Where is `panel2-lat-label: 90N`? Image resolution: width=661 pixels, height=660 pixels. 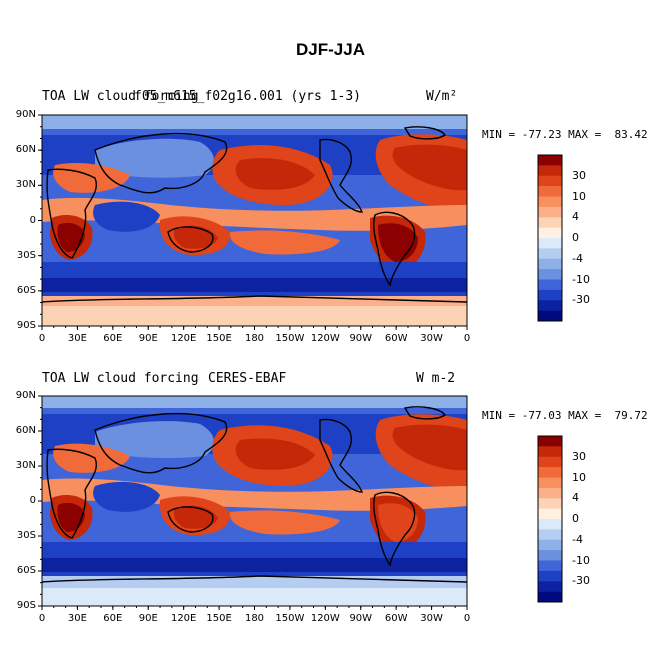 panel2-lat-label: 90N is located at coordinates (25, 395).